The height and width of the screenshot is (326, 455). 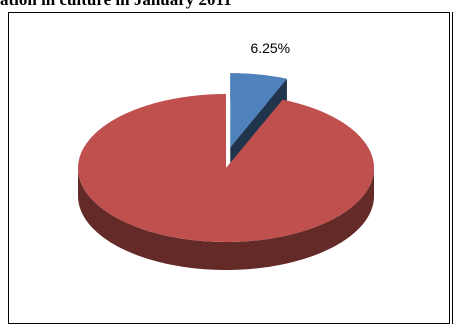 I want to click on pie-slice-label-0: 6.25%, so click(x=270, y=48).